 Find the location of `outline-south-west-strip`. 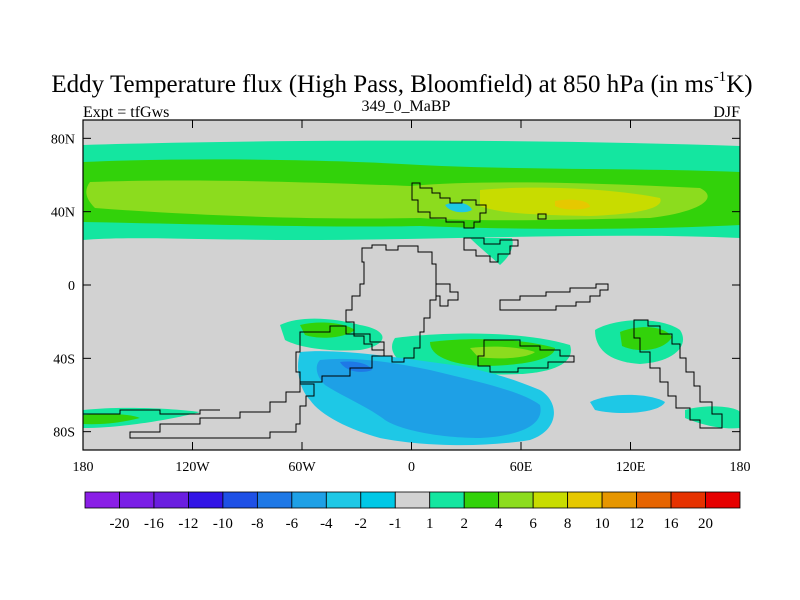

outline-south-west-strip is located at coordinates (151, 412).